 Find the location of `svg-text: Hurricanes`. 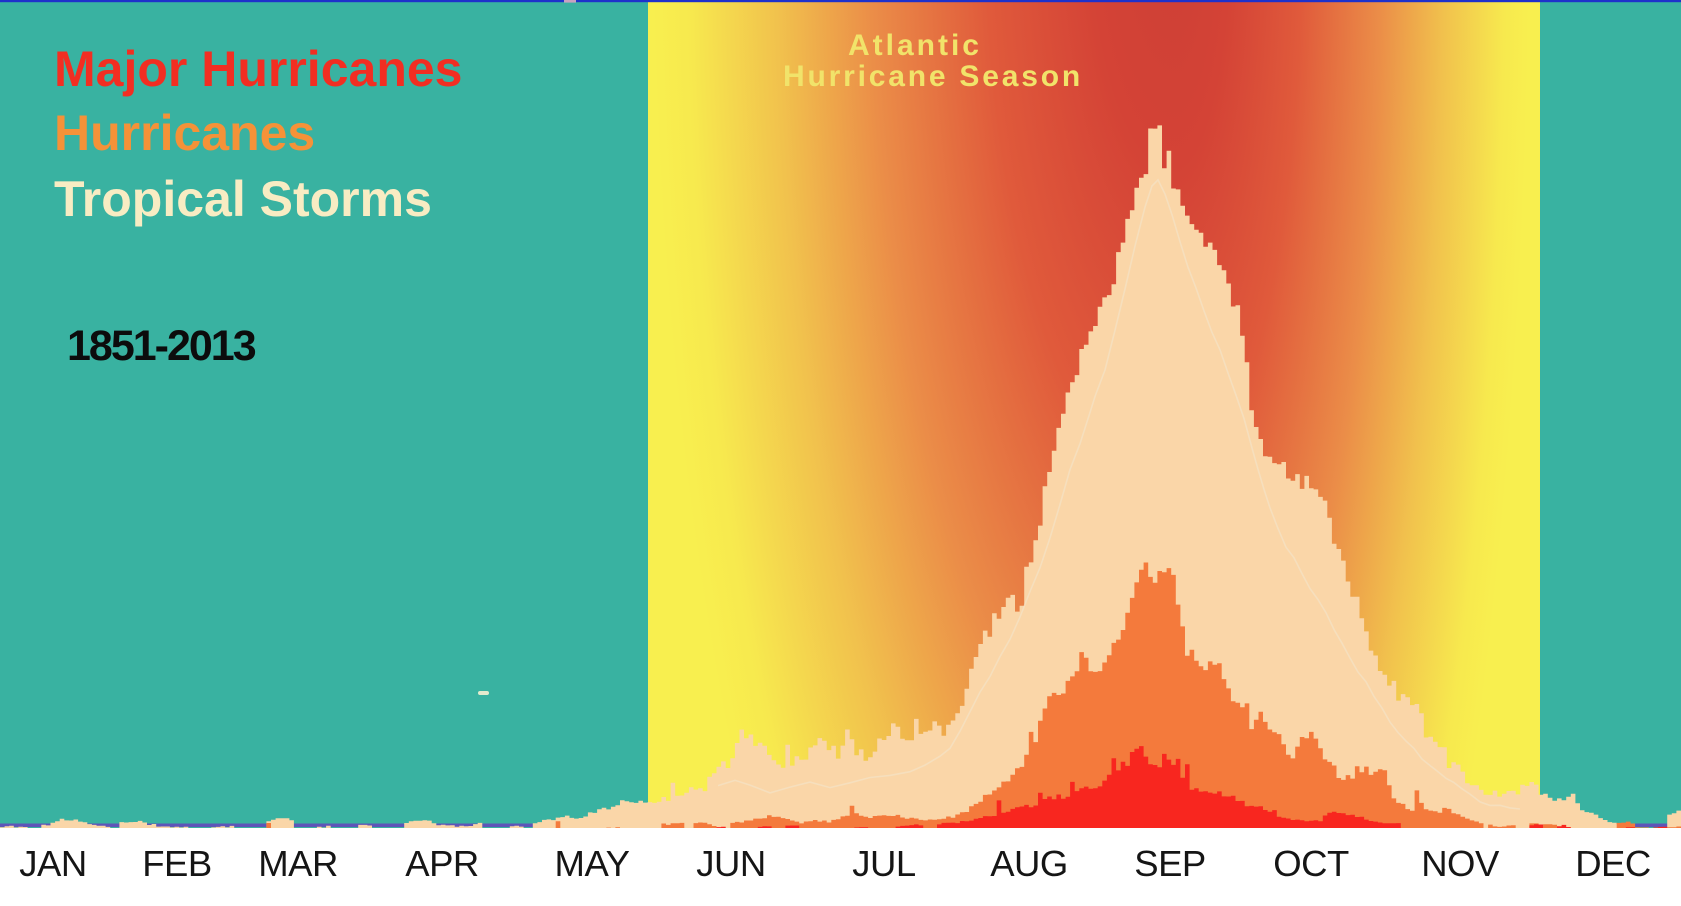

svg-text: Hurricanes is located at coordinates (184, 133).